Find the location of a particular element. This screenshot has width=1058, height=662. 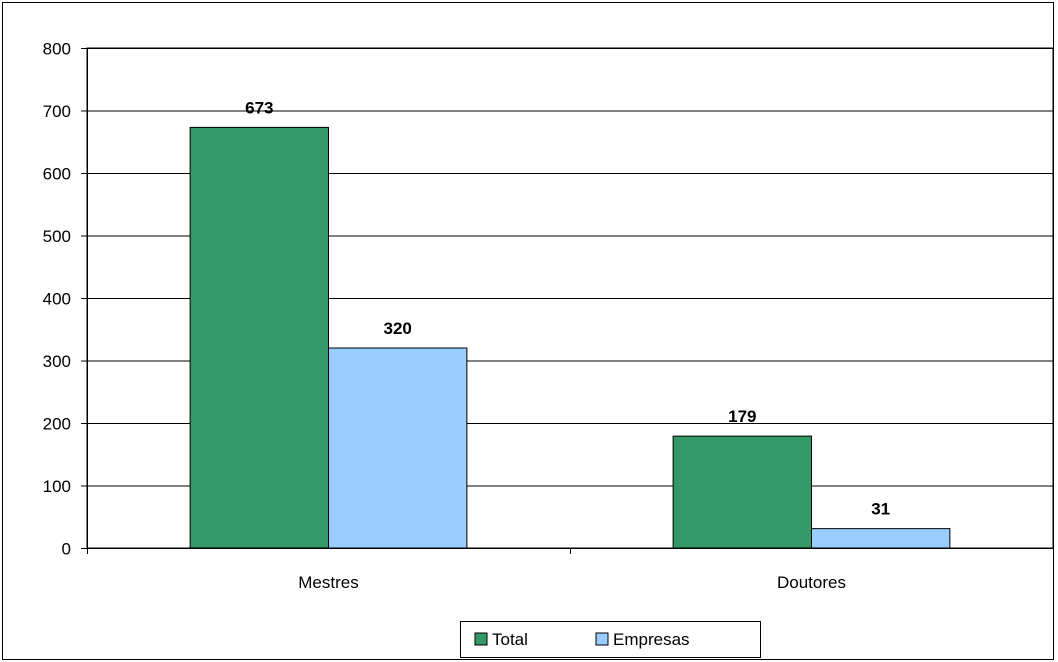

y-tick-label: 100 is located at coordinates (57, 486).